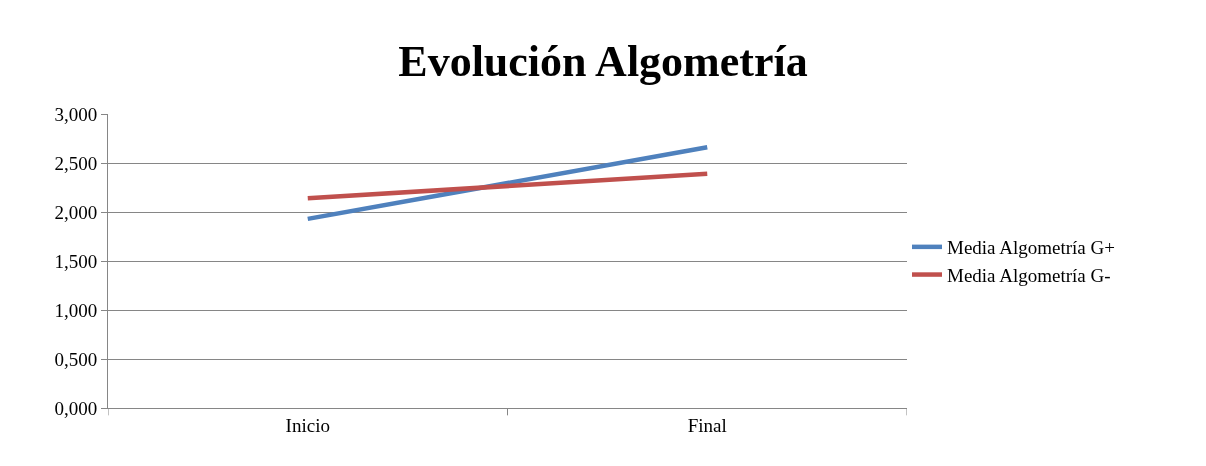  Describe the element at coordinates (603, 61) in the screenshot. I see `chart-title: Evolución Algometría` at that location.